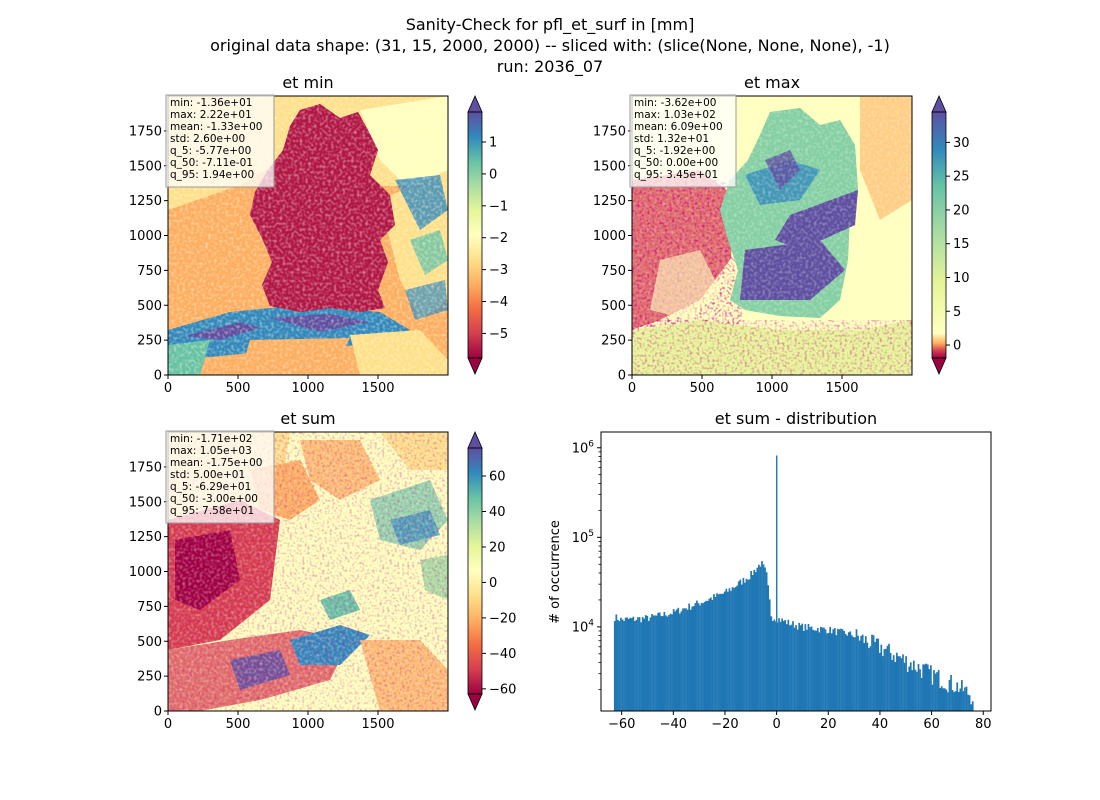  Describe the element at coordinates (771, 388) in the screenshot. I see `x-tick-label: 1000` at that location.